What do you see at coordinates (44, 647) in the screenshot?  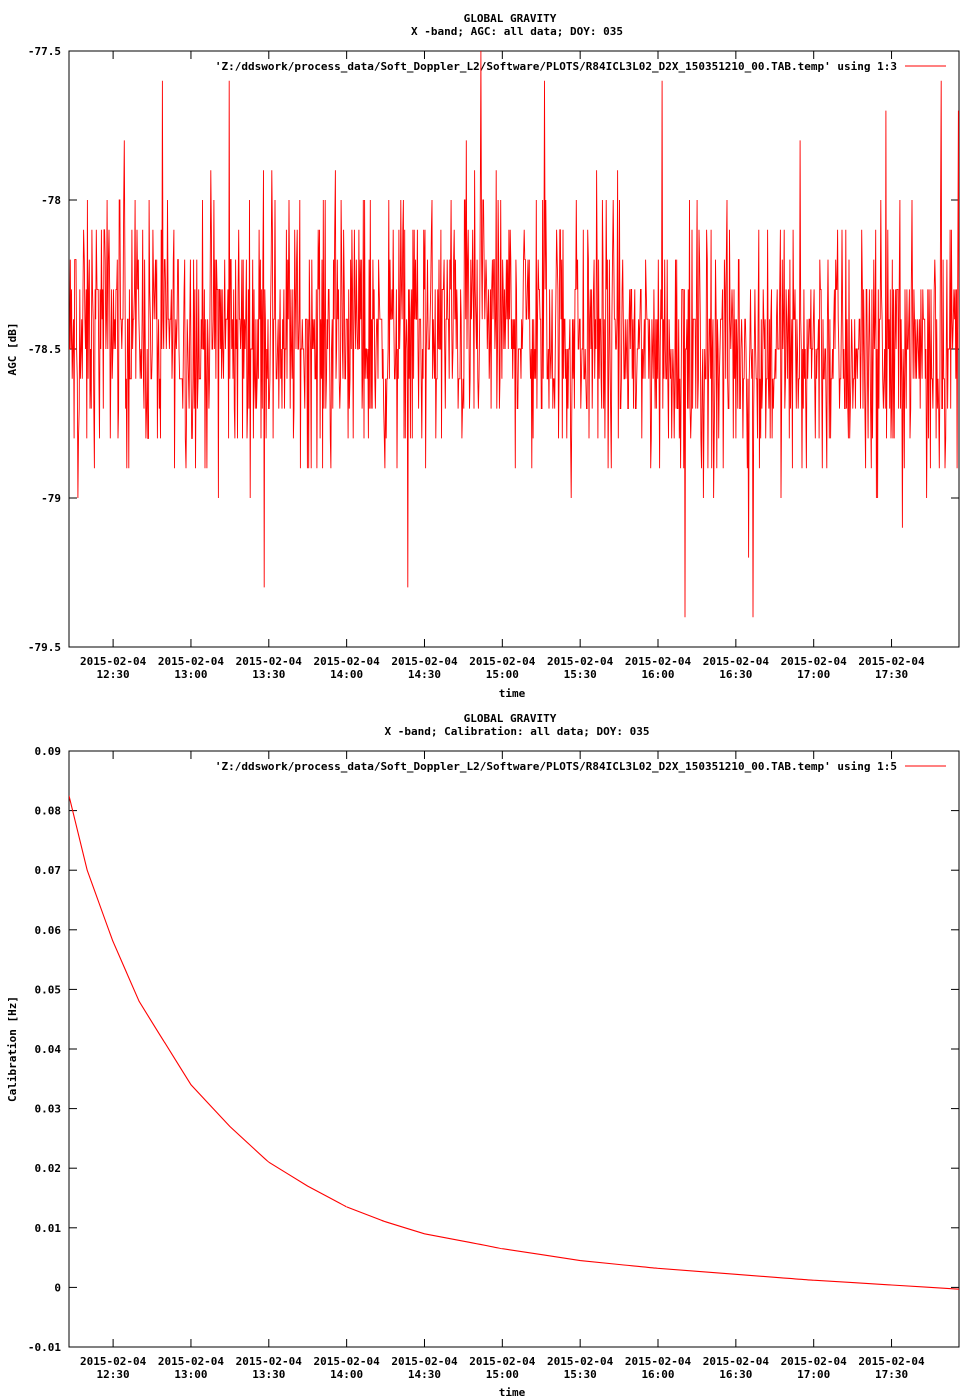 I see `y-tick-label: -79.5` at bounding box center [44, 647].